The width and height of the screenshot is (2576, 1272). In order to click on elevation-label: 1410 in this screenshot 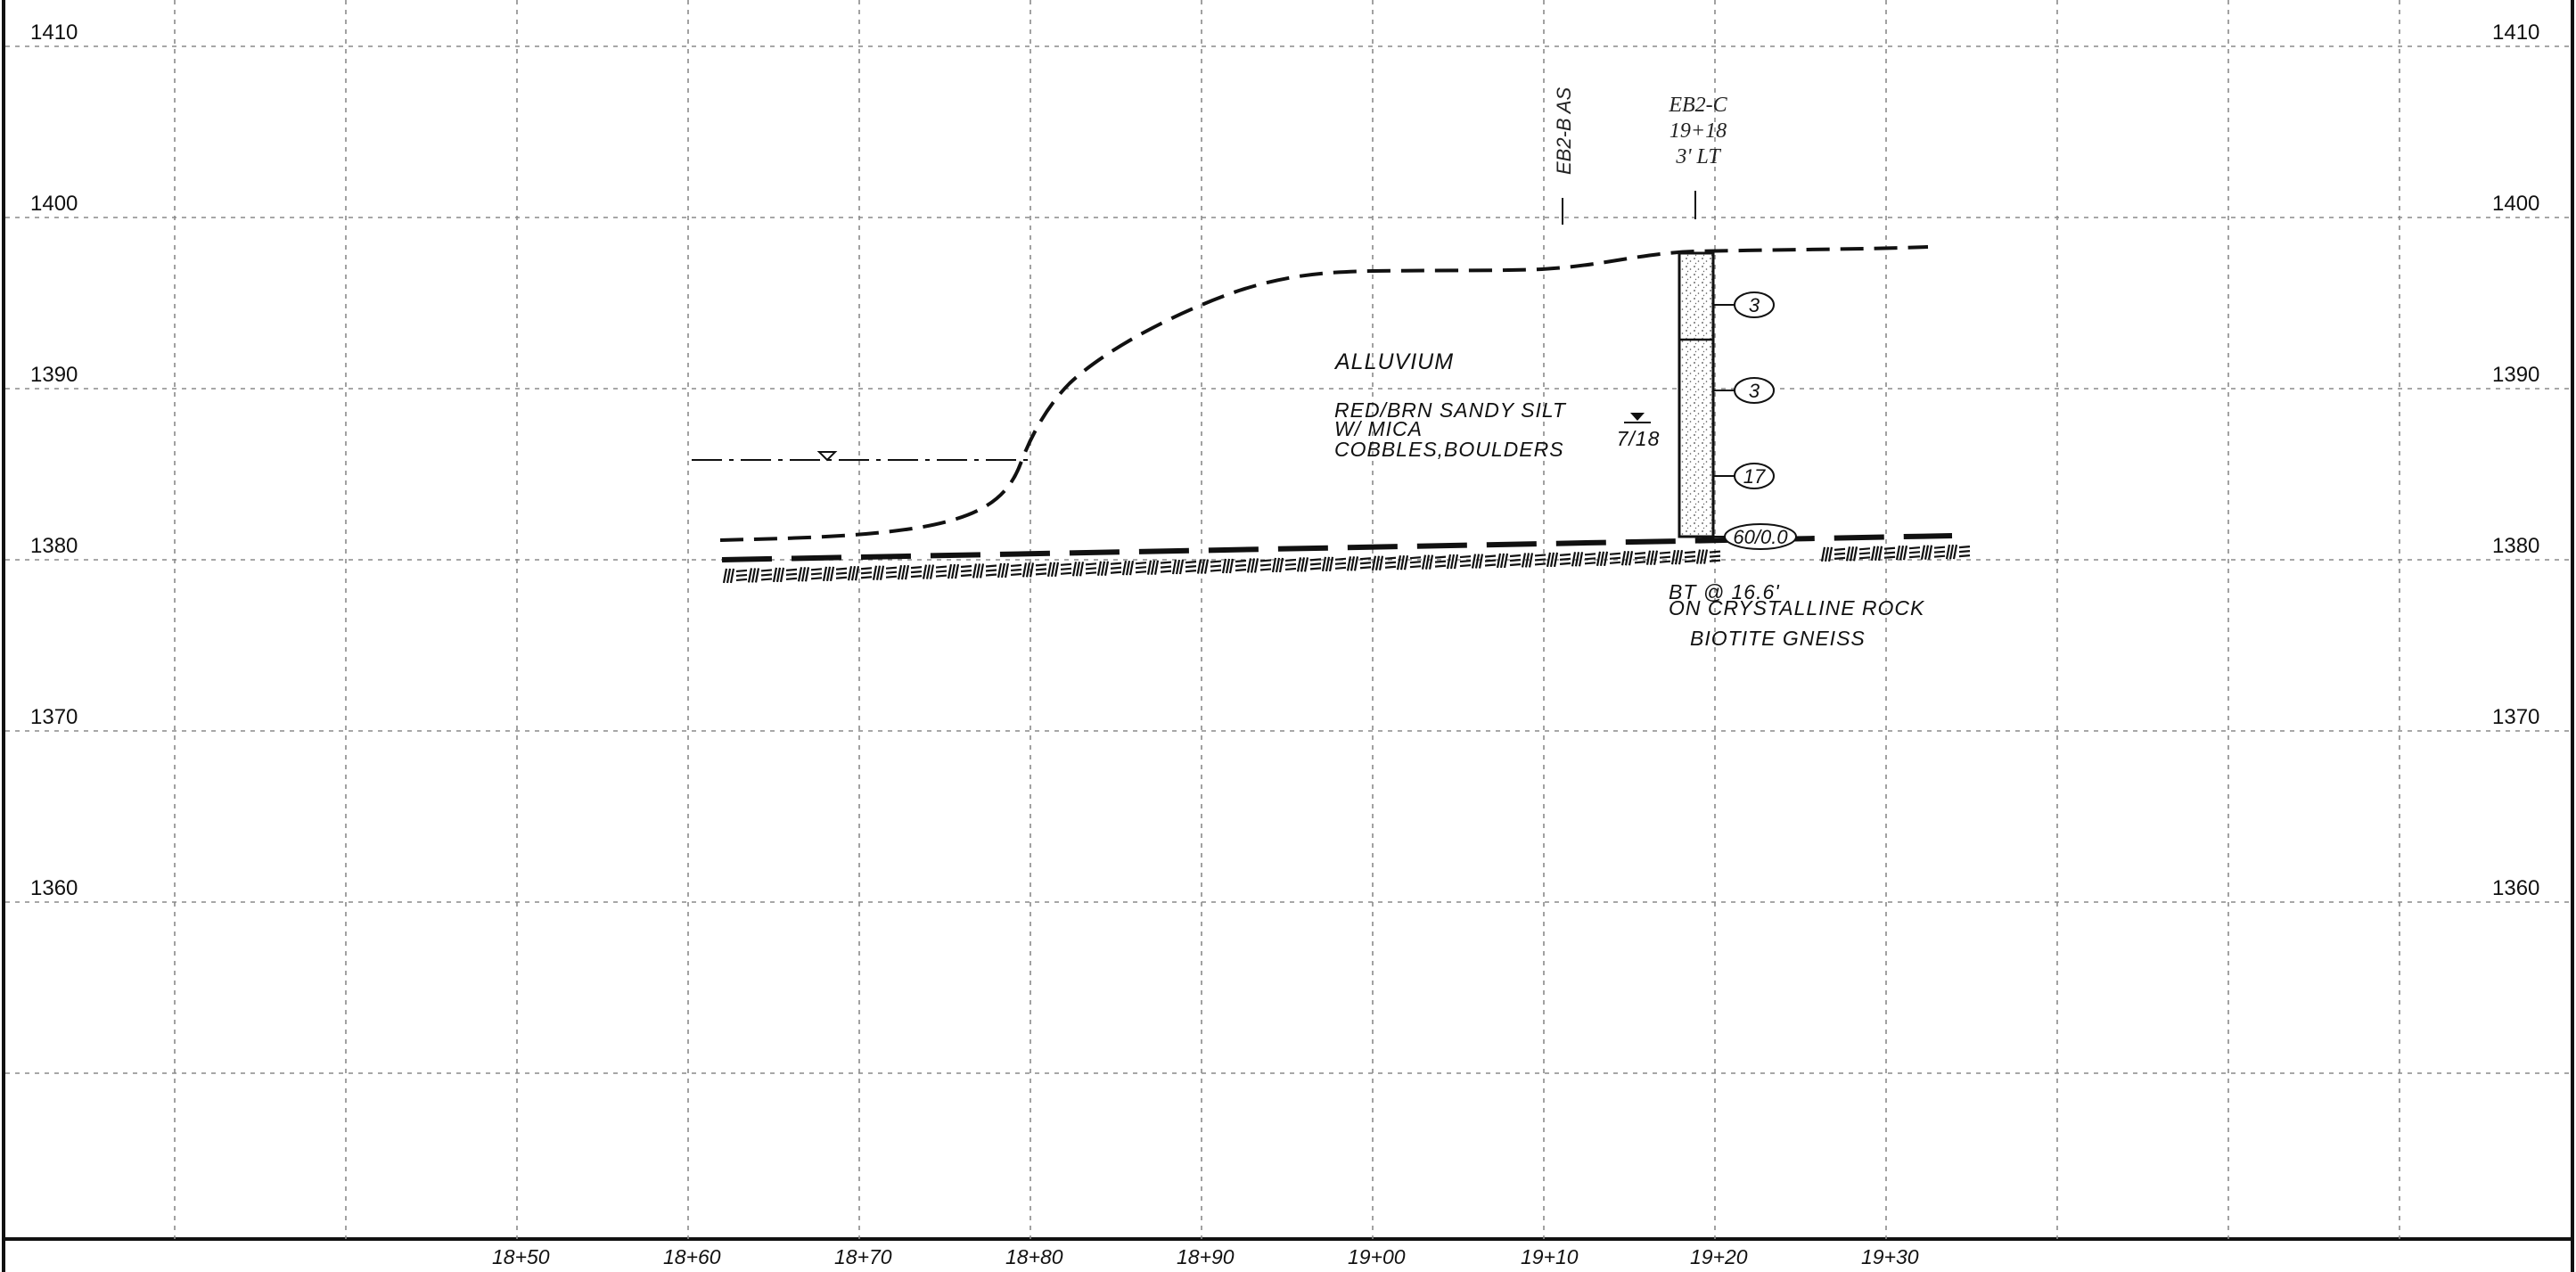, I will do `click(54, 33)`.